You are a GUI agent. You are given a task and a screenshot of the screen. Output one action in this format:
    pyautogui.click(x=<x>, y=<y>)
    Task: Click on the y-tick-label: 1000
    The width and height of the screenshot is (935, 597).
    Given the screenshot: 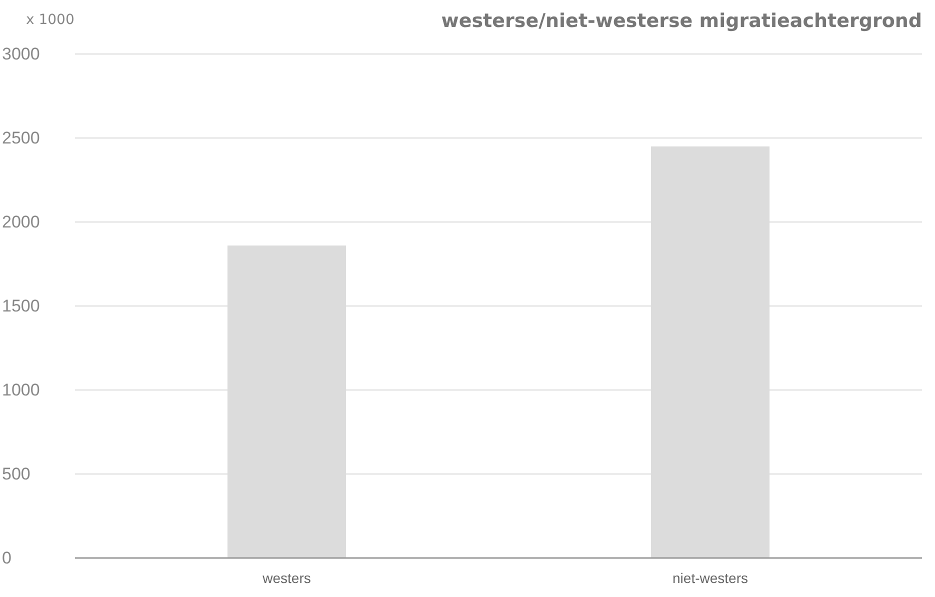 What is the action you would take?
    pyautogui.click(x=21, y=390)
    